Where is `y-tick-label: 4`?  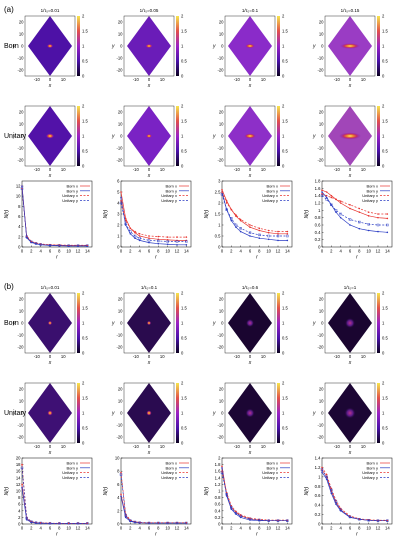
y-tick-label: 4 is located at coordinates (19, 510).